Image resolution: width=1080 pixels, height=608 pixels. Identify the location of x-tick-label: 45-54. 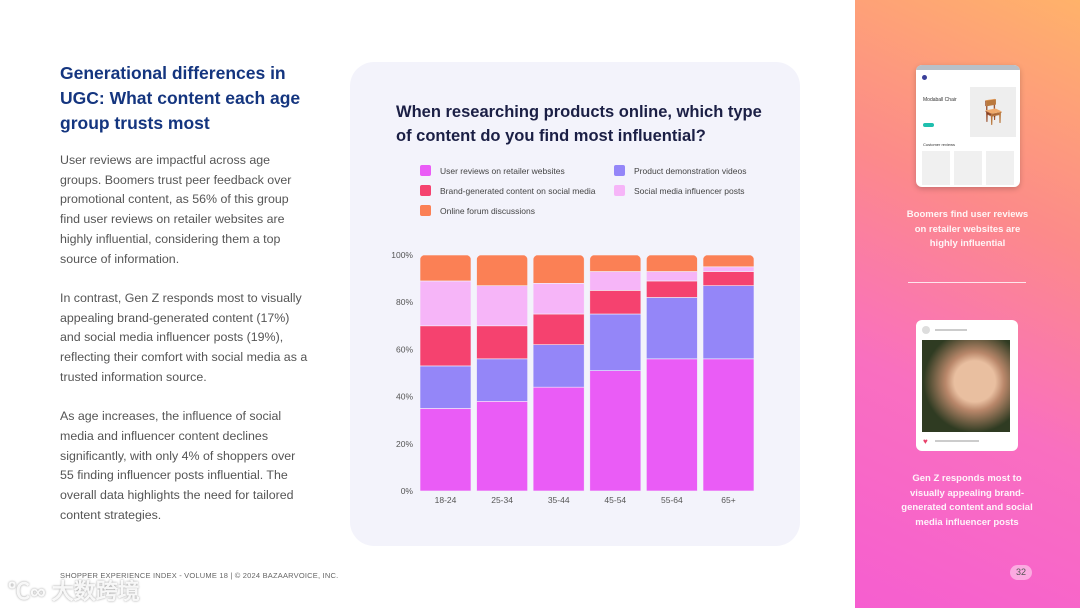
(615, 500).